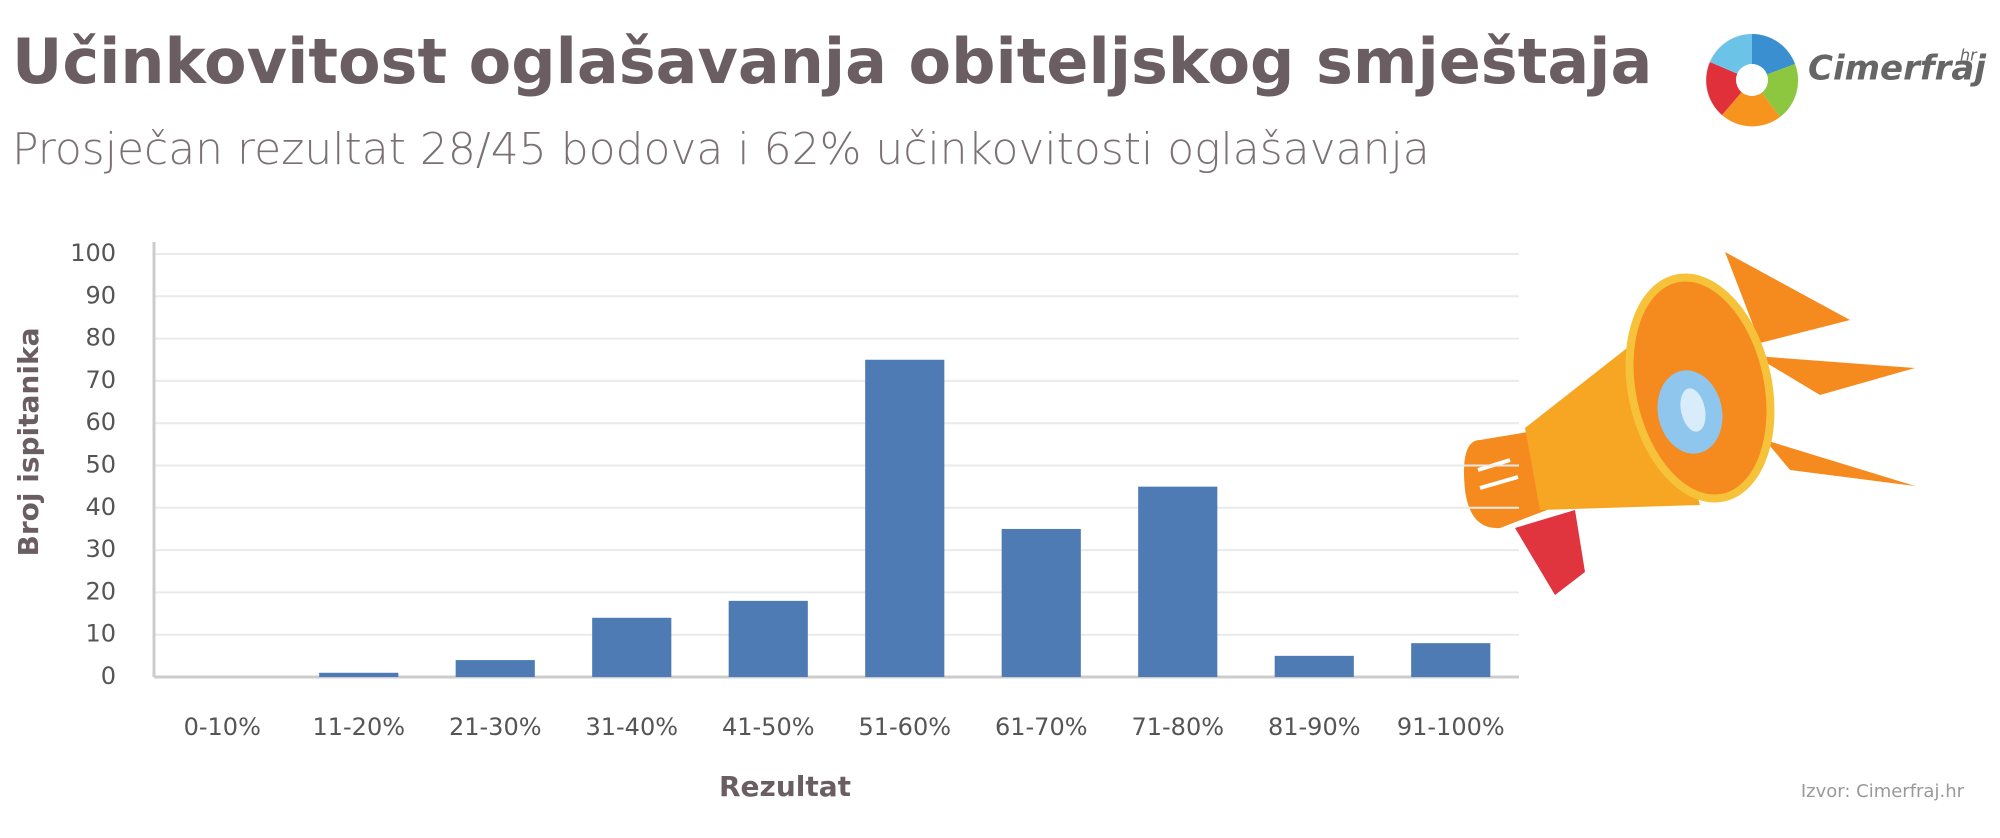 The width and height of the screenshot is (2000, 838). What do you see at coordinates (1041, 727) in the screenshot?
I see `x-tick-label: 61-70%` at bounding box center [1041, 727].